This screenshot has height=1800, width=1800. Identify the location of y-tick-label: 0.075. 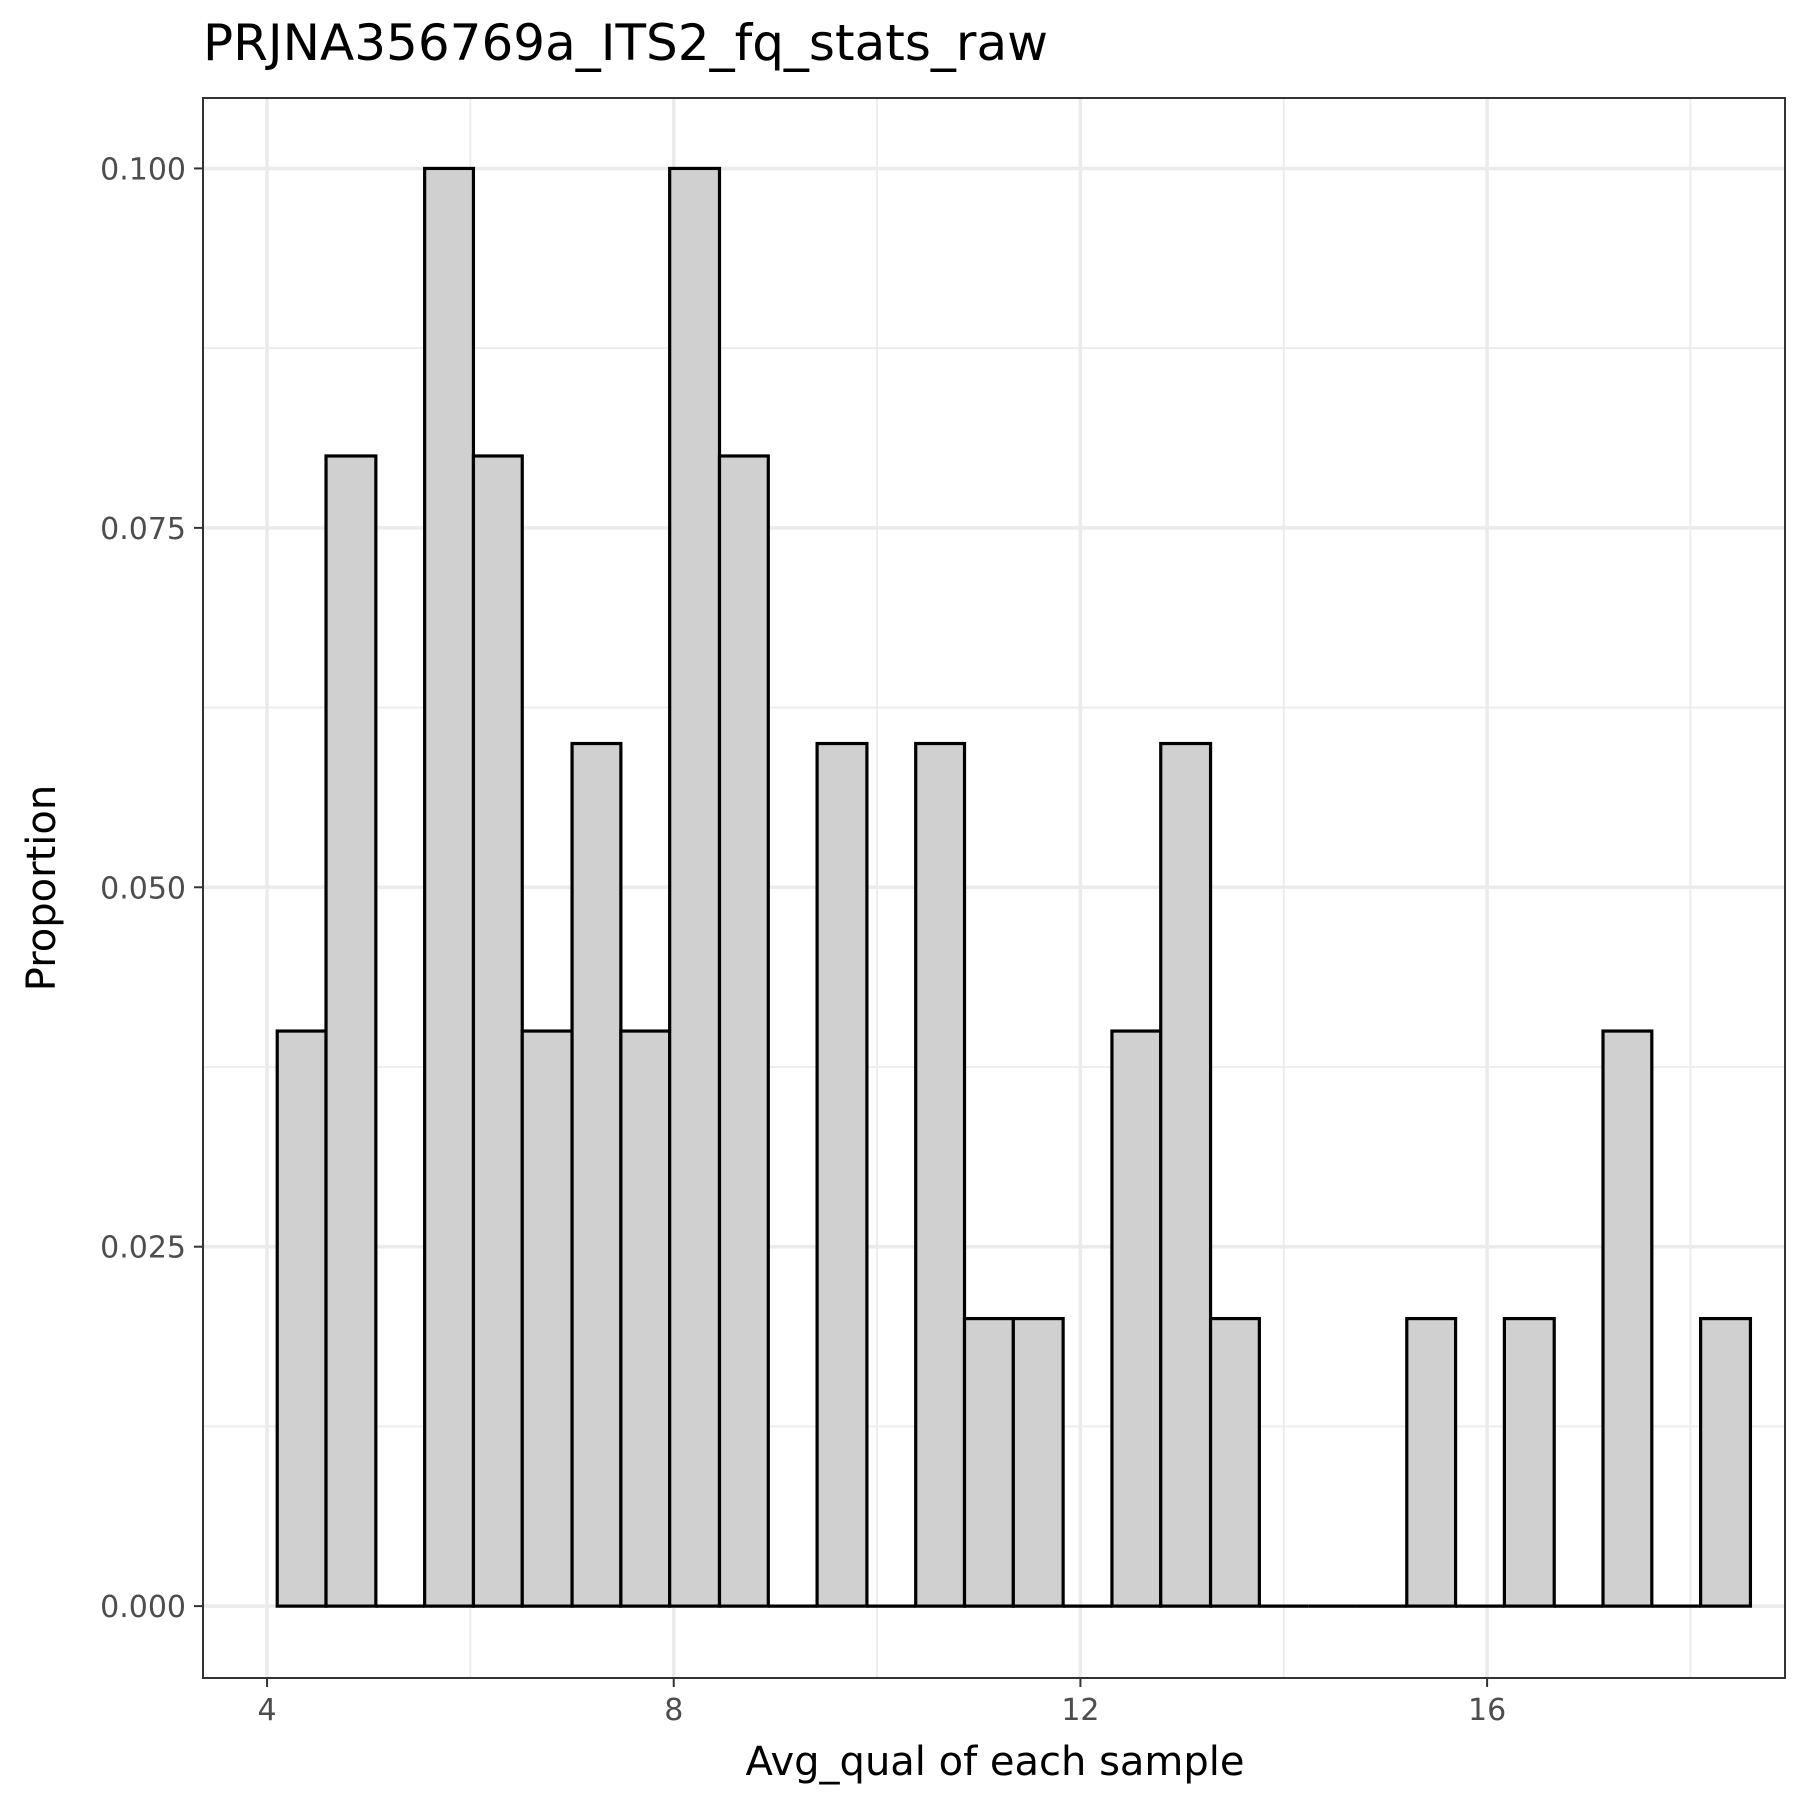
(143, 529).